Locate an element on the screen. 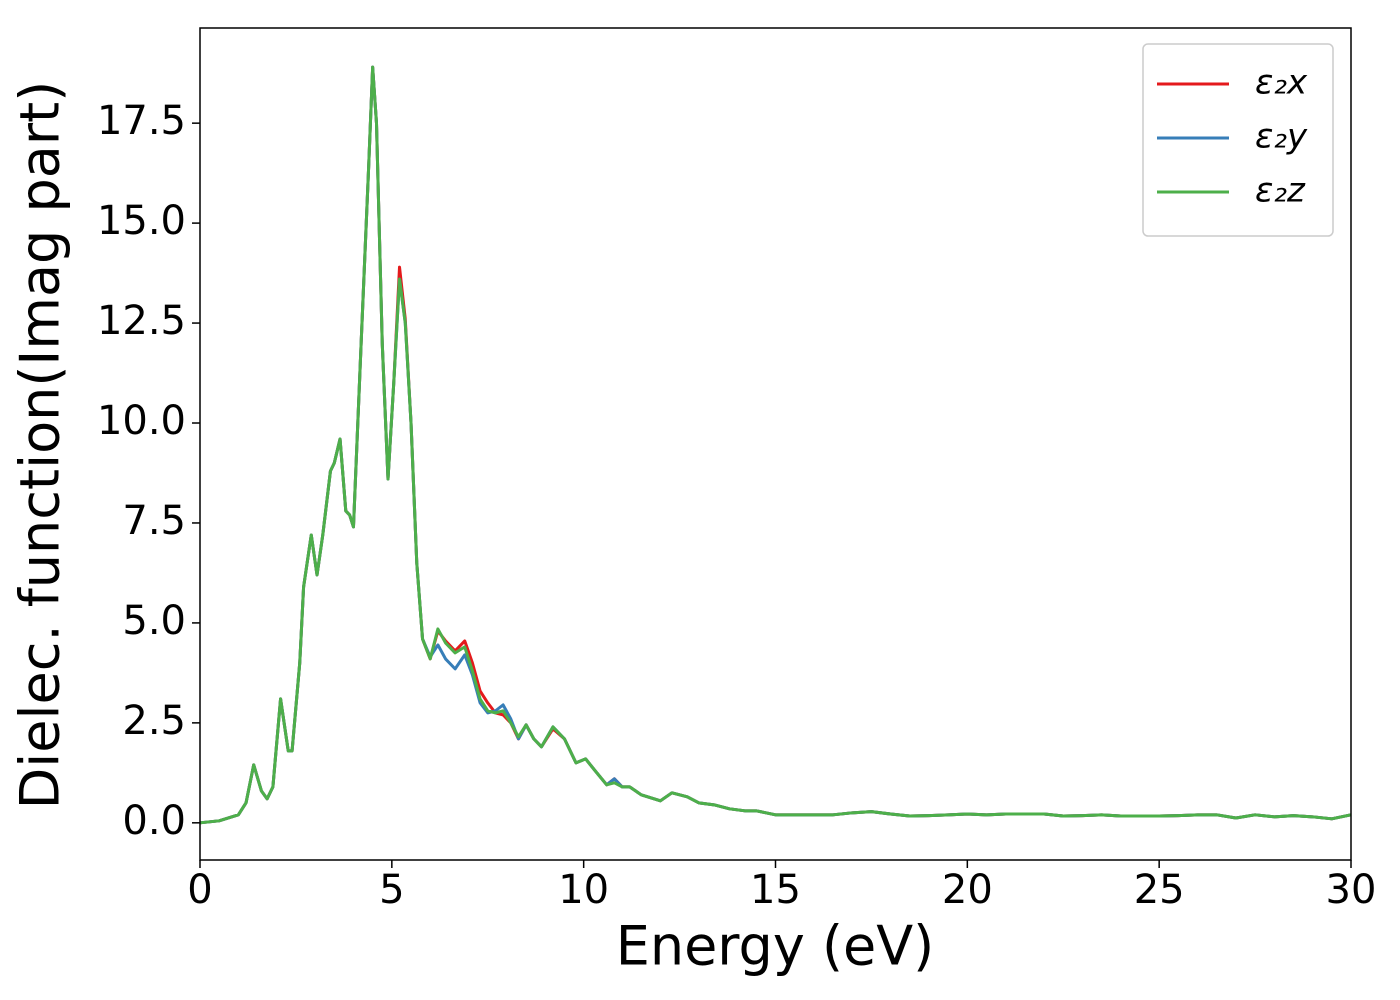 The height and width of the screenshot is (1000, 1400). y-axis-label: Dielec. function(Imag part) is located at coordinates (40, 445).